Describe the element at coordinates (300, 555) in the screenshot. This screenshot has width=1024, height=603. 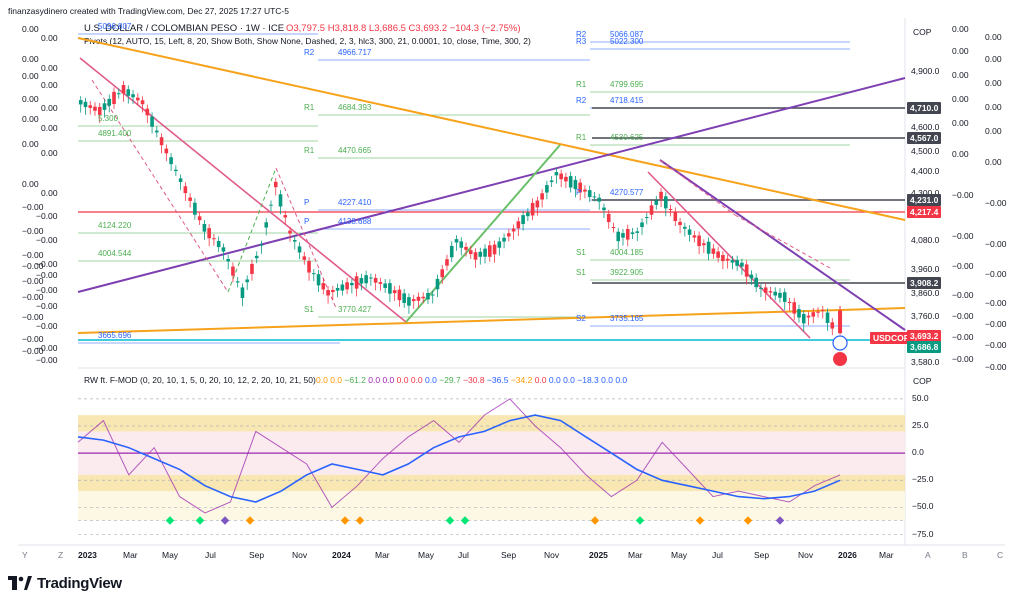
I see `time-axis-tick: Nov` at that location.